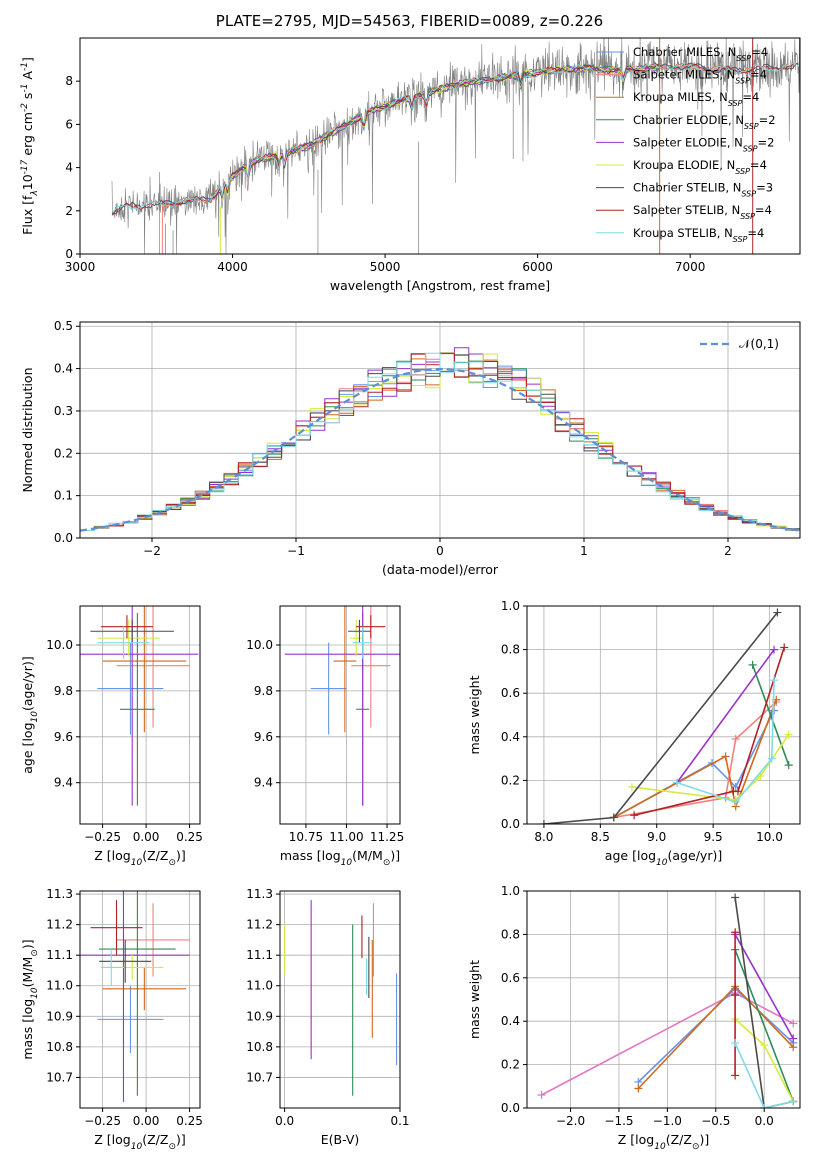  I want to click on age-vs-Z-frame, so click(140, 715).